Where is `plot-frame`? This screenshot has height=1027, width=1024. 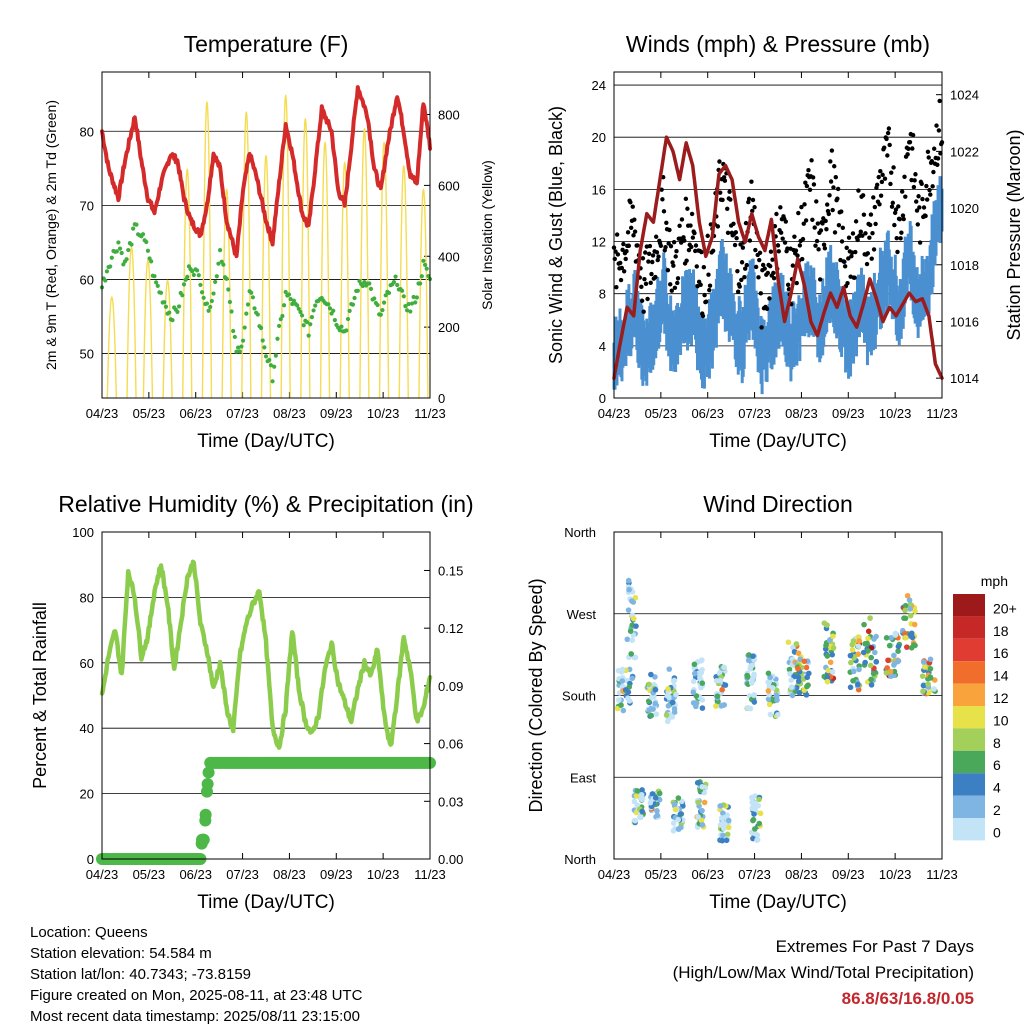 plot-frame is located at coordinates (266, 235).